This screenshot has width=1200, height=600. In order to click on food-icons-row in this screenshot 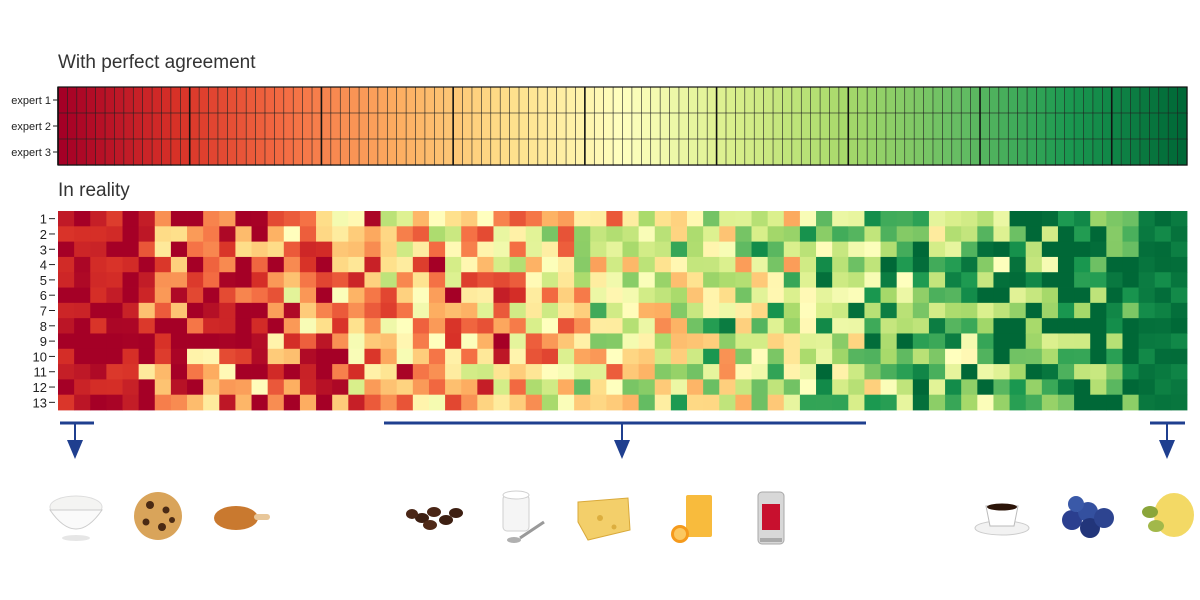, I will do `click(621, 517)`.